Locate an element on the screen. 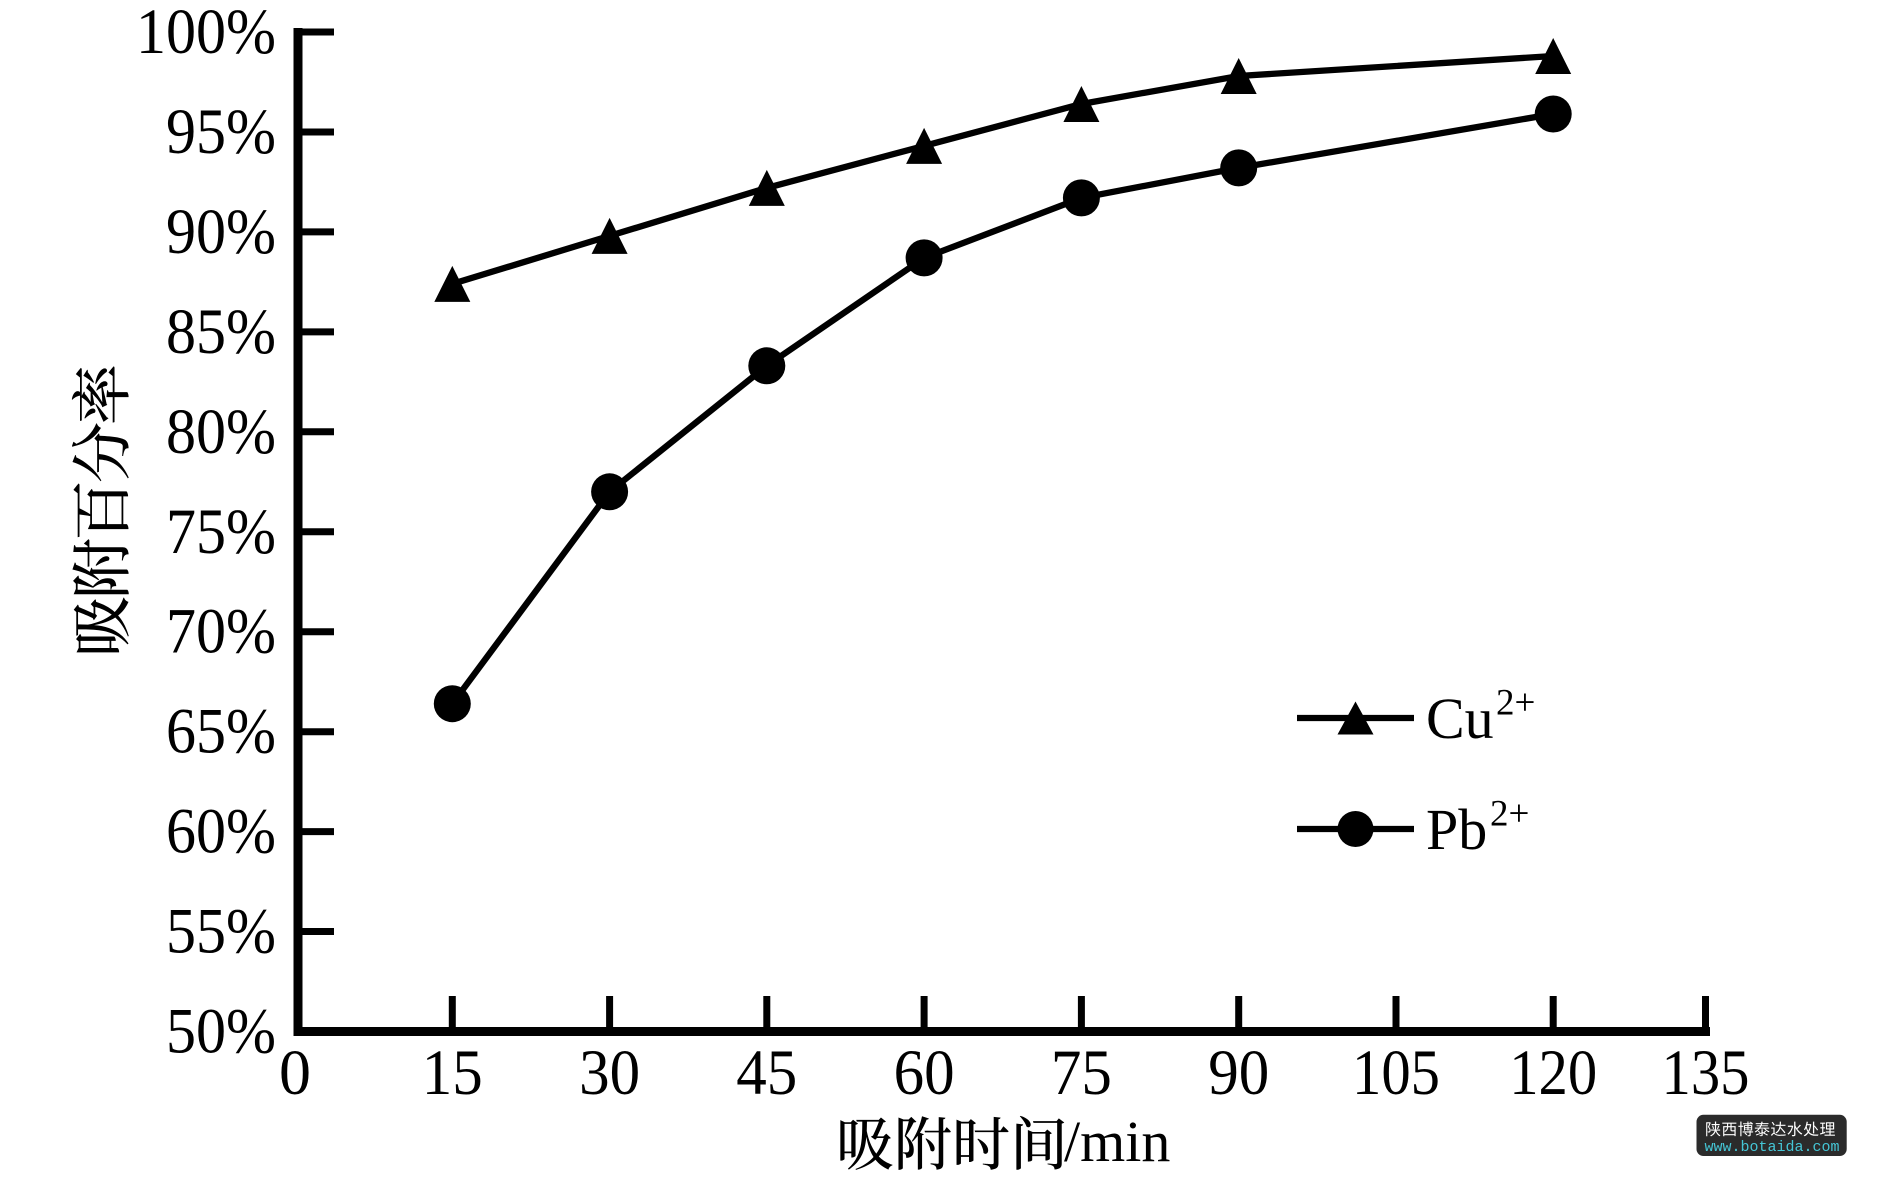 The height and width of the screenshot is (1180, 1887). svg-text: 105 is located at coordinates (1396, 1073).